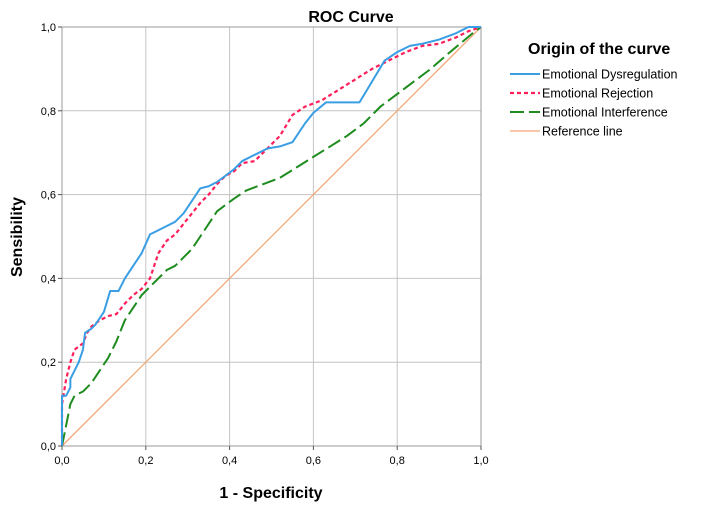 The image size is (702, 510). Describe the element at coordinates (270, 493) in the screenshot. I see `x-axis-label: 1 - Specificity` at that location.